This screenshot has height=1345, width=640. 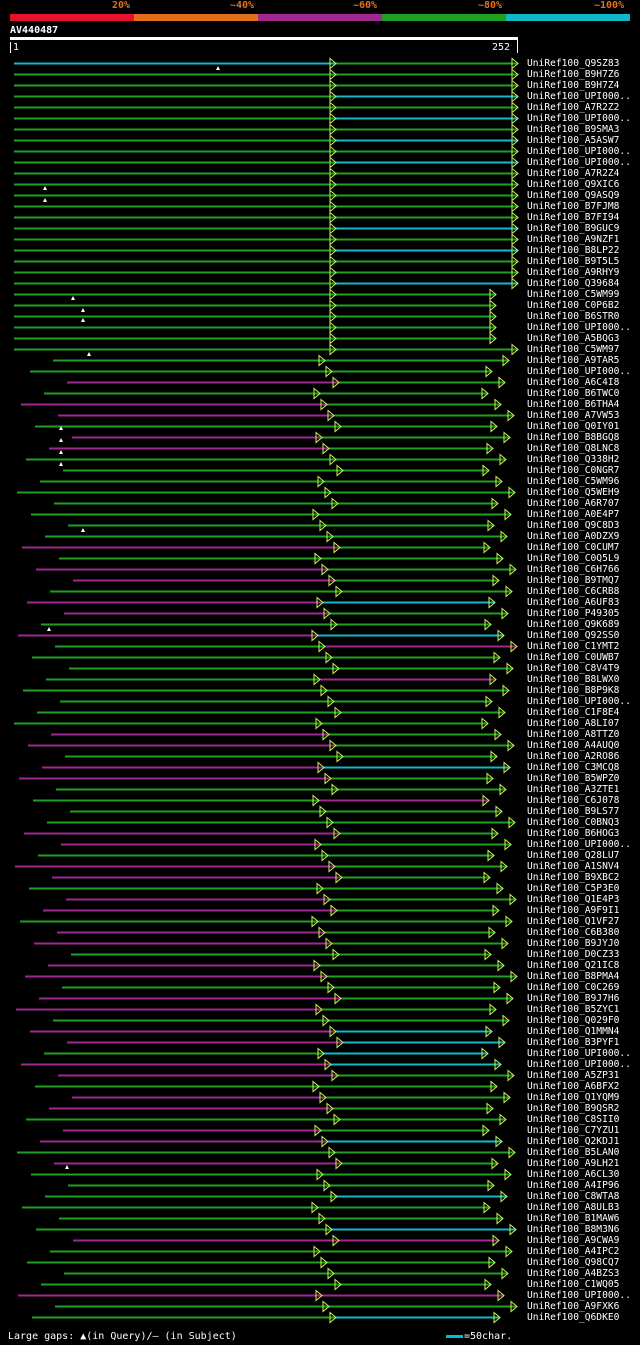 I want to click on hit-label: UniRef100_C5P3E0, so click(x=573, y=888).